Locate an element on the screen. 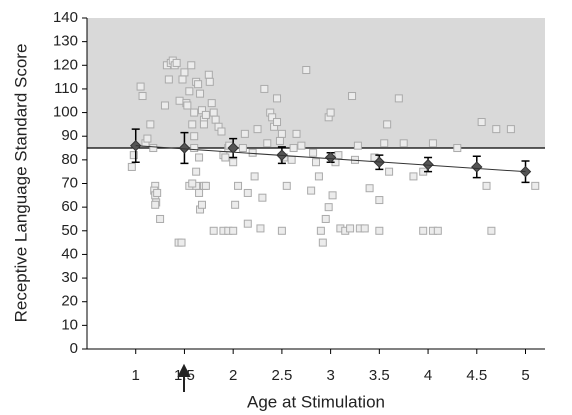  y-tick-label: 100 is located at coordinates (65, 112).